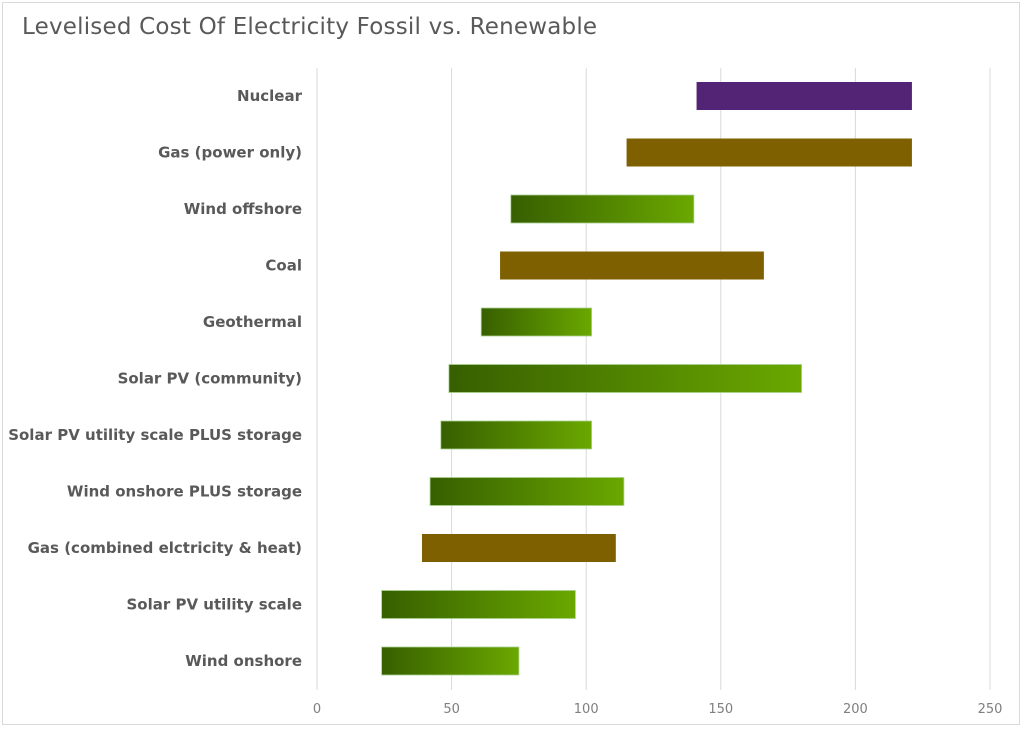 This screenshot has width=1024, height=729. What do you see at coordinates (214, 605) in the screenshot?
I see `category-label: Solar PV utility scale` at bounding box center [214, 605].